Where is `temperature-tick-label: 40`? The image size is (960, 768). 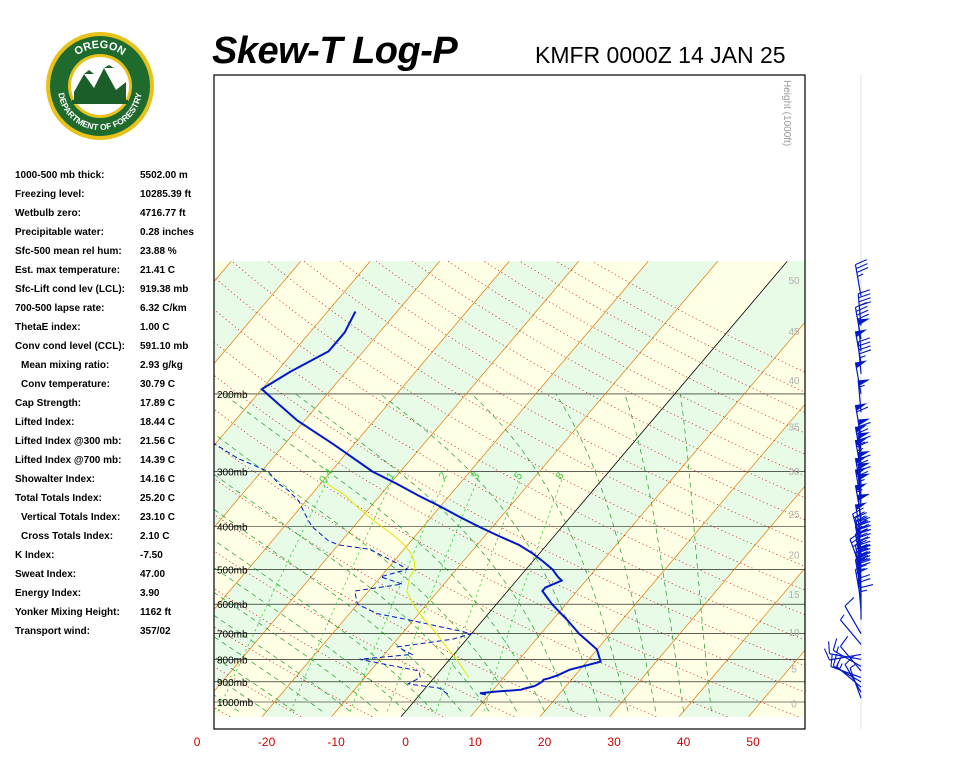 temperature-tick-label: 40 is located at coordinates (684, 742).